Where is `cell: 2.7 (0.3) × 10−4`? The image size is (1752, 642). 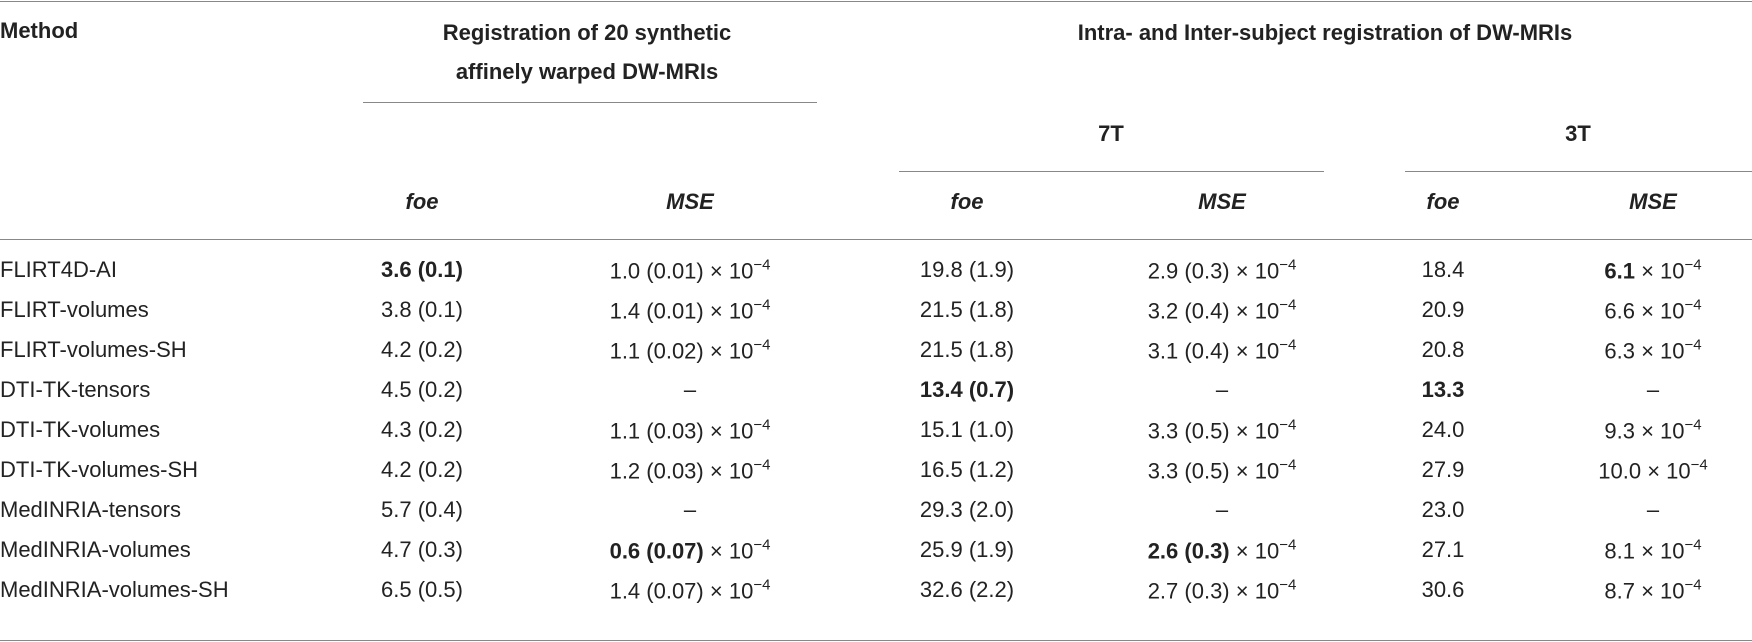 cell: 2.7 (0.3) × 10−4 is located at coordinates (1222, 589).